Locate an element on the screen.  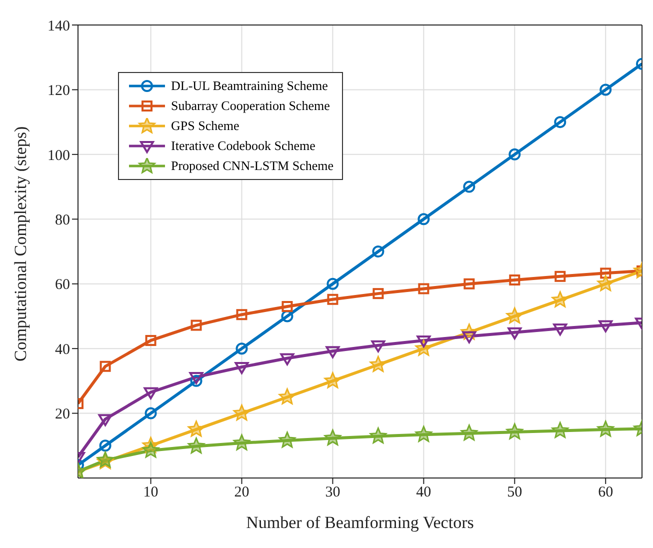
x-tick-label: 10 is located at coordinates (150, 492).